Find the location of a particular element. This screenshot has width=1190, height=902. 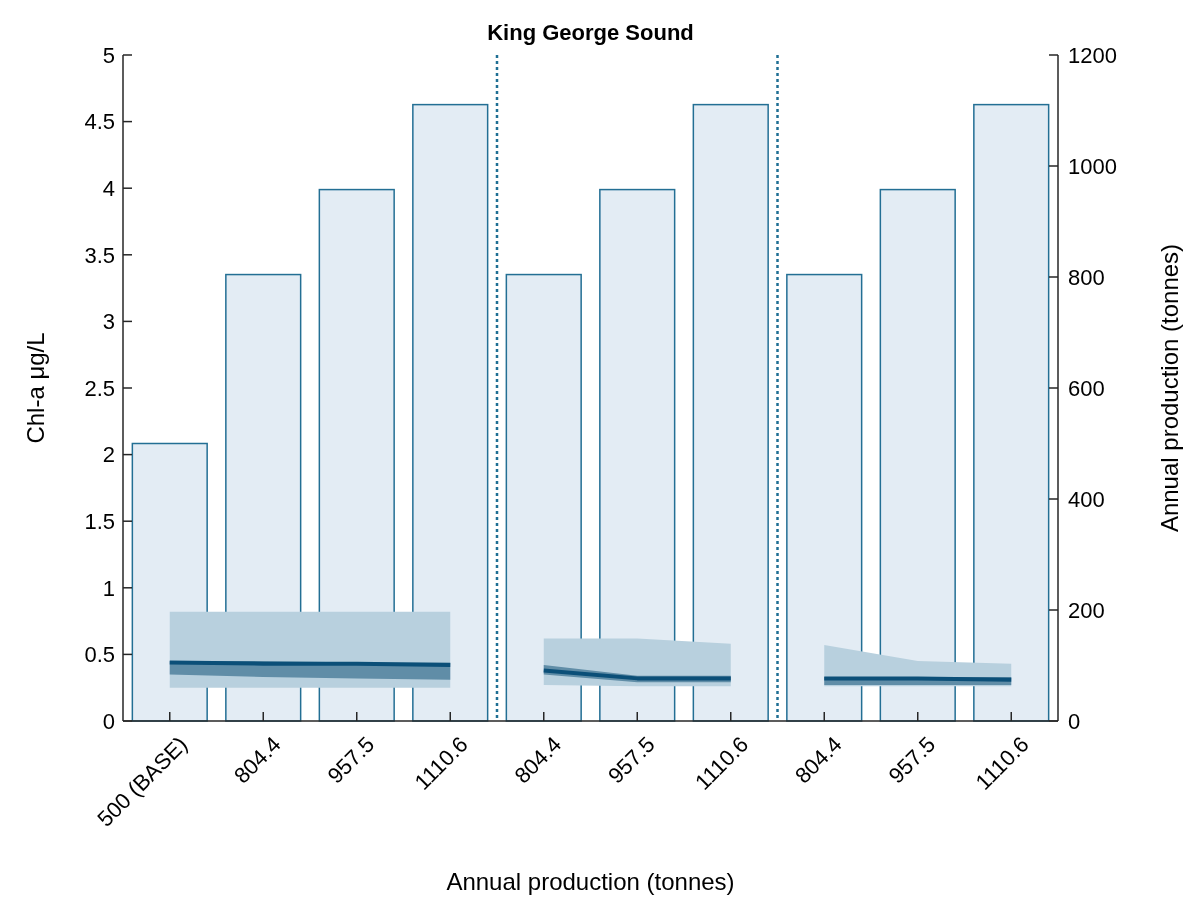

y-tick-label: 2 is located at coordinates (108, 455).